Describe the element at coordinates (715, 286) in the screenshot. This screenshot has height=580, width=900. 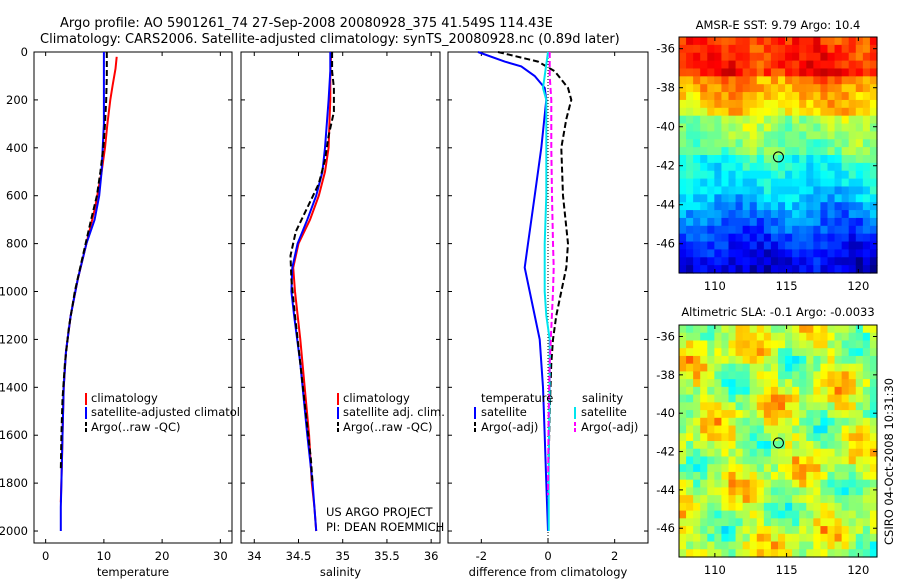
I see `x-tick-label: 110` at that location.